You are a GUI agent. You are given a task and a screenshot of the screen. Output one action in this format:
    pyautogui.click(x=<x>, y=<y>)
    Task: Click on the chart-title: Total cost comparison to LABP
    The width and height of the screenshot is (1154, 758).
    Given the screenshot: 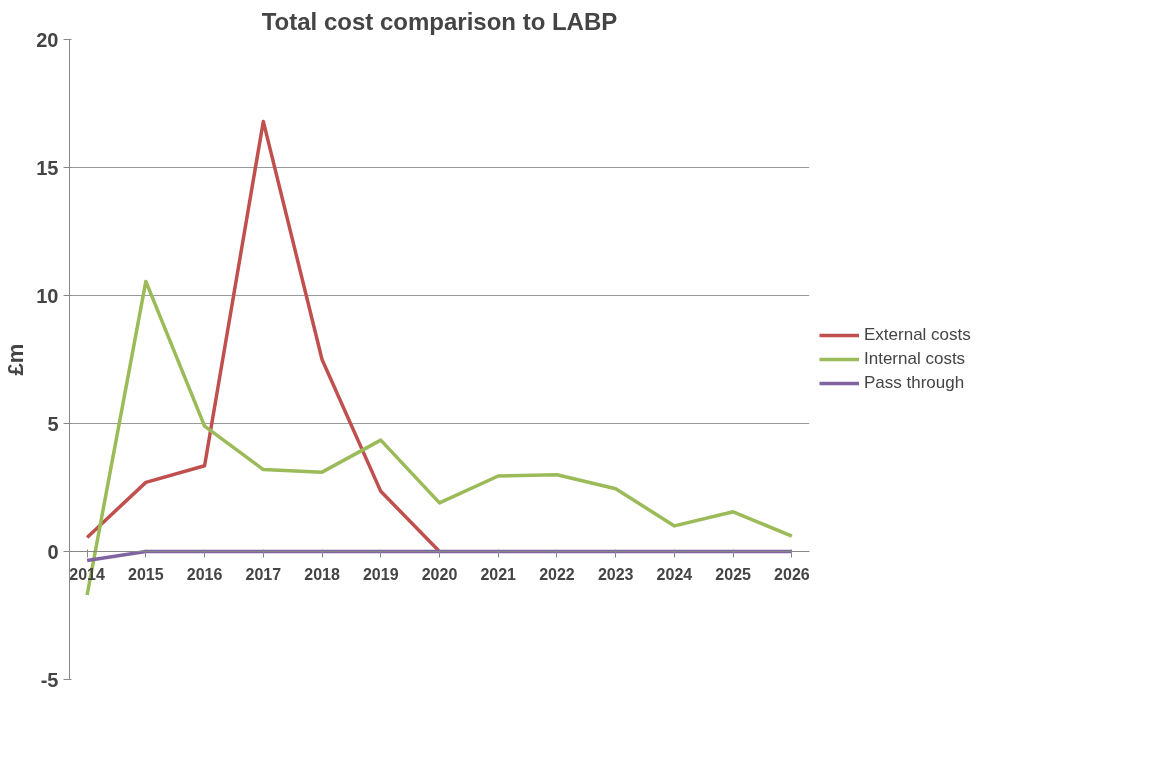 What is the action you would take?
    pyautogui.click(x=439, y=21)
    